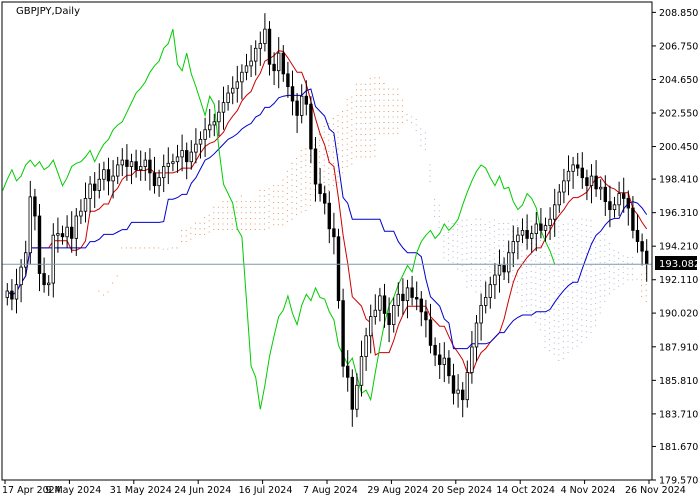  What do you see at coordinates (202, 490) in the screenshot?
I see `x-tick-label: 24 Jun 2024` at bounding box center [202, 490].